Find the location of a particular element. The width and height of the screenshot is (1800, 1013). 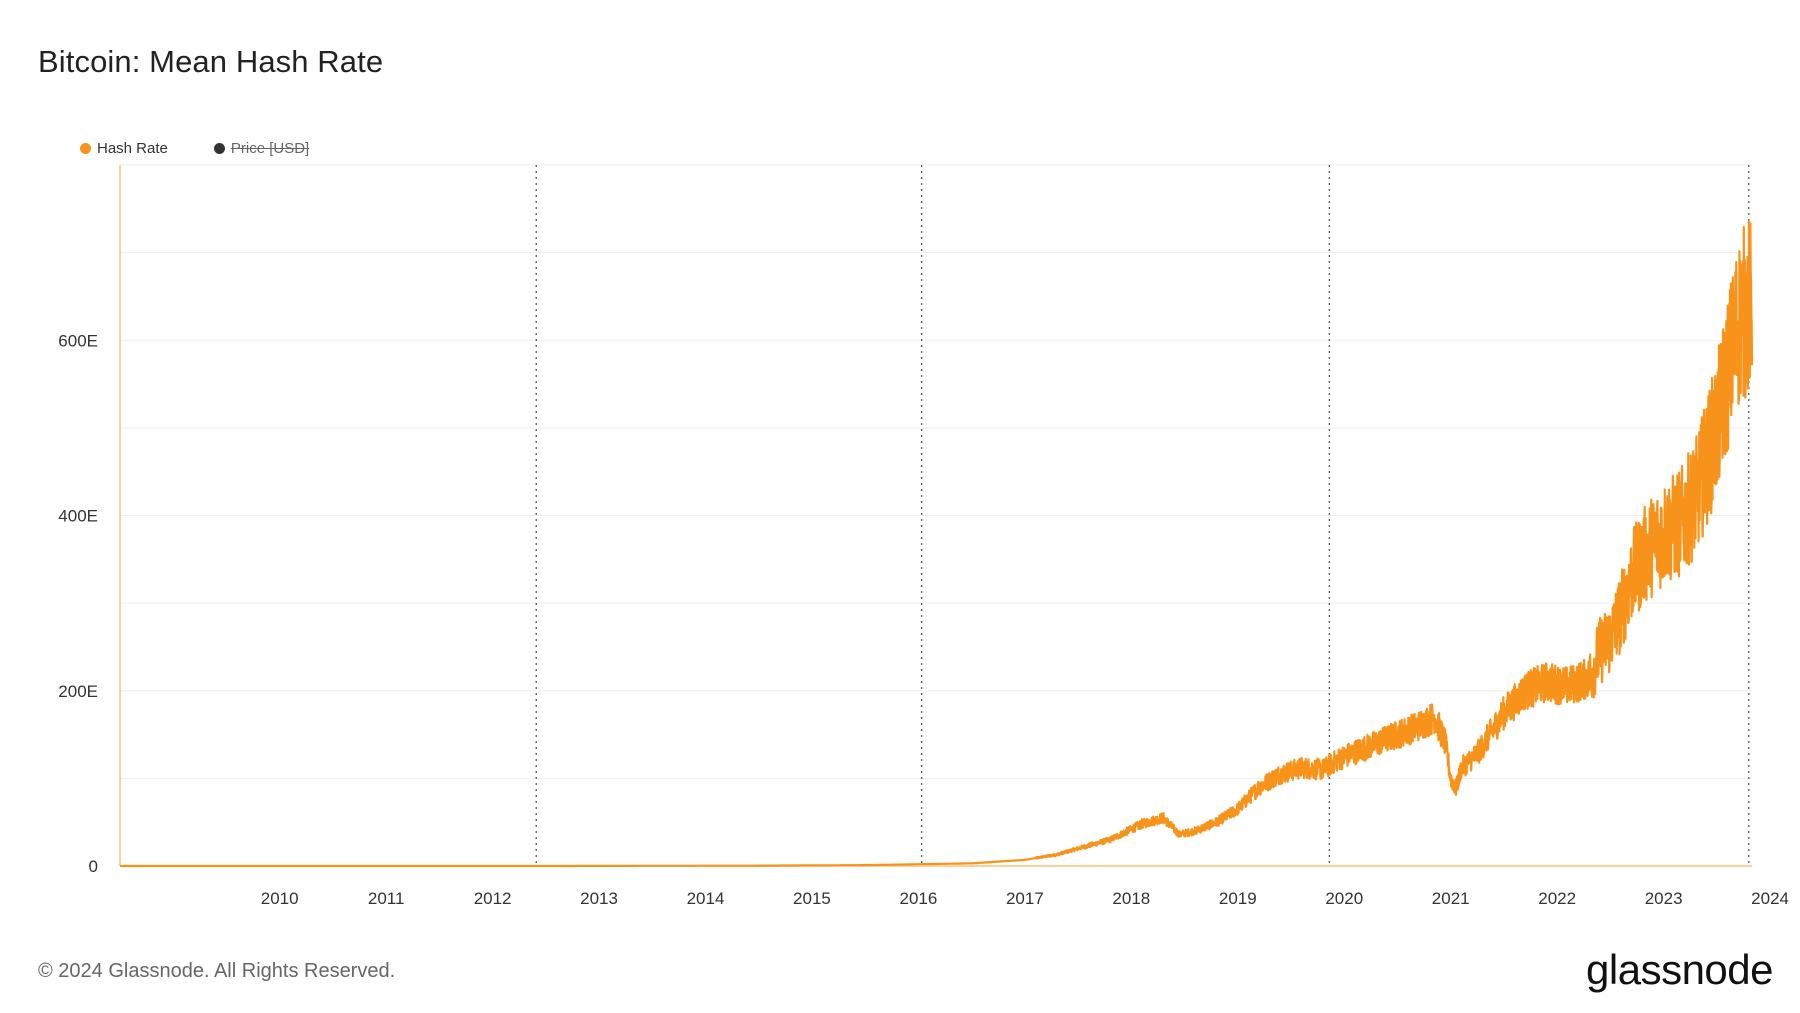

x-tick-label: 2014 is located at coordinates (706, 898).